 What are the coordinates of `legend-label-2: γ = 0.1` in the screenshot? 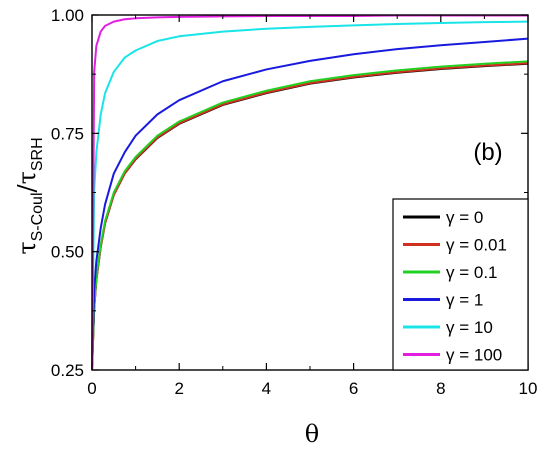 It's located at (472, 272).